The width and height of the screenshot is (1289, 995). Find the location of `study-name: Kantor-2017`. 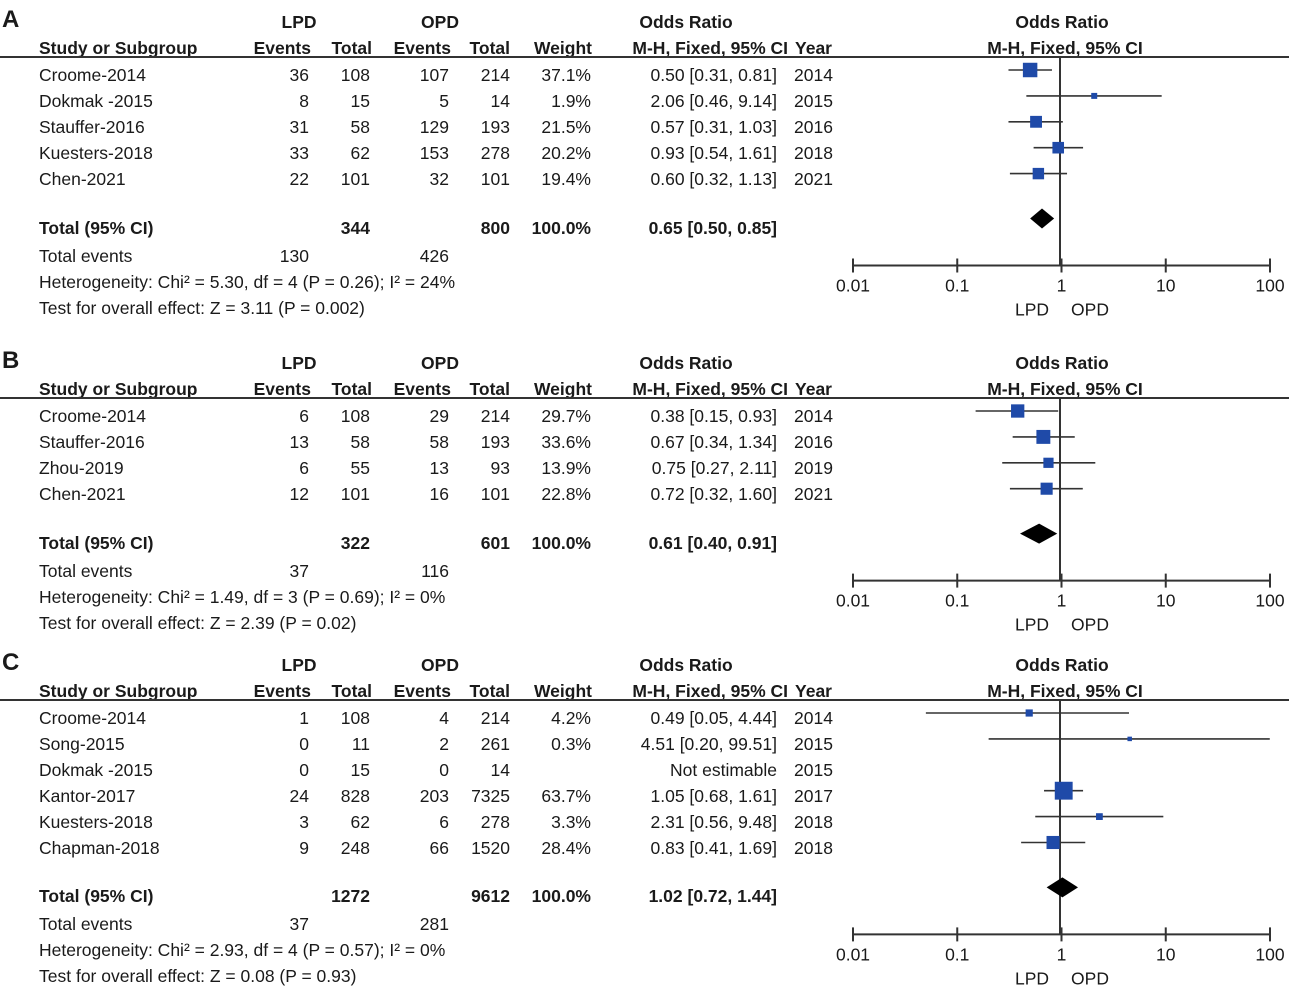

study-name: Kantor-2017 is located at coordinates (87, 795).